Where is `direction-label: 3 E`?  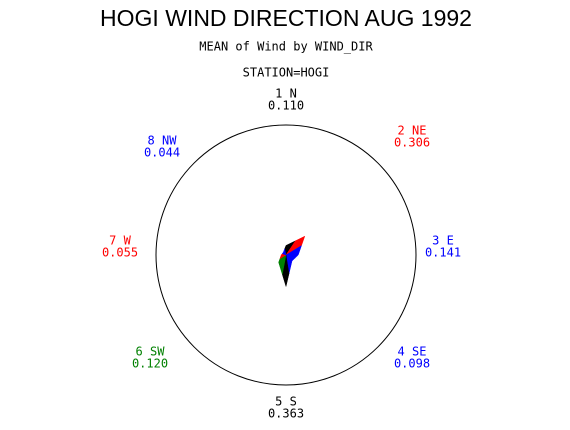
direction-label: 3 E is located at coordinates (443, 241).